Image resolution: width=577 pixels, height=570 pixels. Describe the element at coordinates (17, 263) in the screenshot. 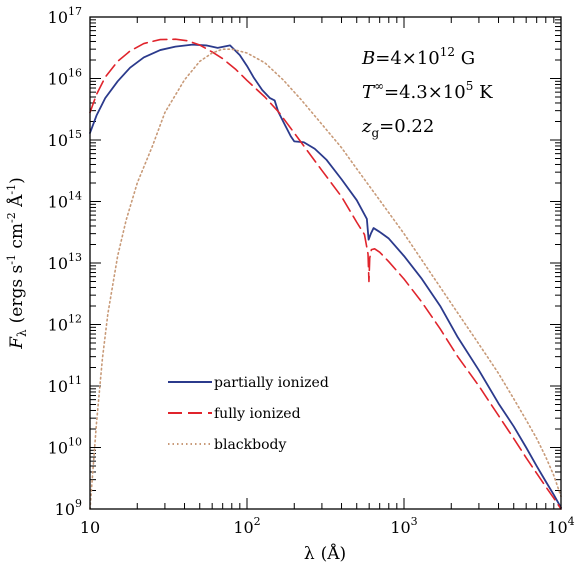

I see `y-axis-label: Fλ(ergs s-1 cm-2 Å-1)` at that location.